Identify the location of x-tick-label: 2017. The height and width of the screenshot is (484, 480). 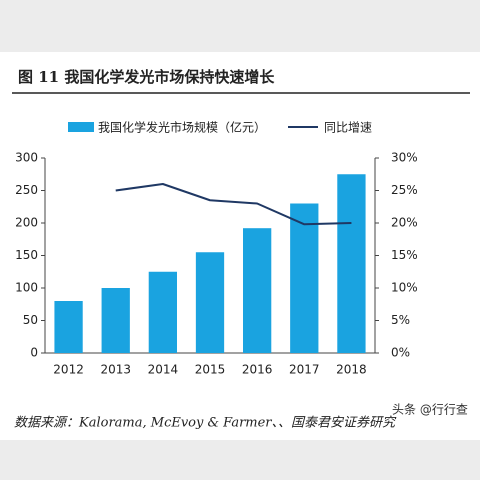
(304, 370).